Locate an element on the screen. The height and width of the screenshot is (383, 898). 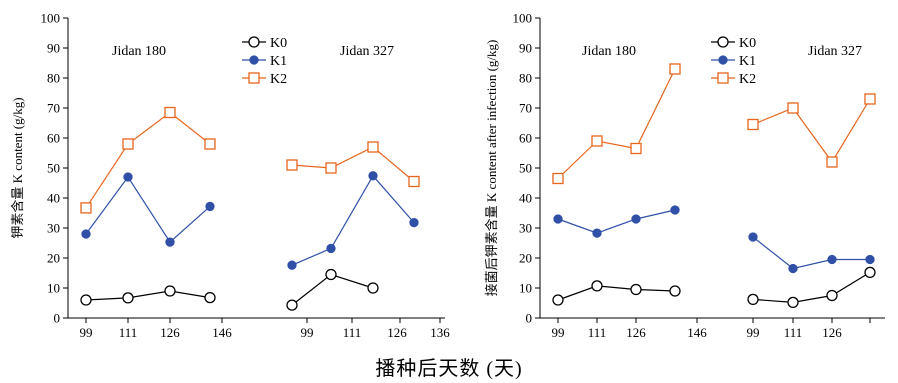
y-tick-label: 10 is located at coordinates (53, 288).